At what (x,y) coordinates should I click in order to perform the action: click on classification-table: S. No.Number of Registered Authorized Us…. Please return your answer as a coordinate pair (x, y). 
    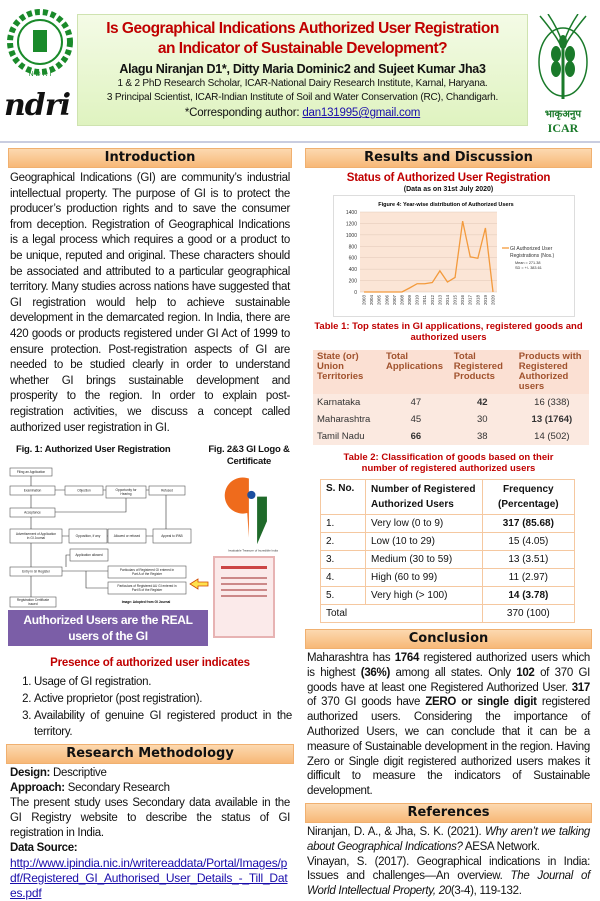
    Looking at the image, I should click on (447, 551).